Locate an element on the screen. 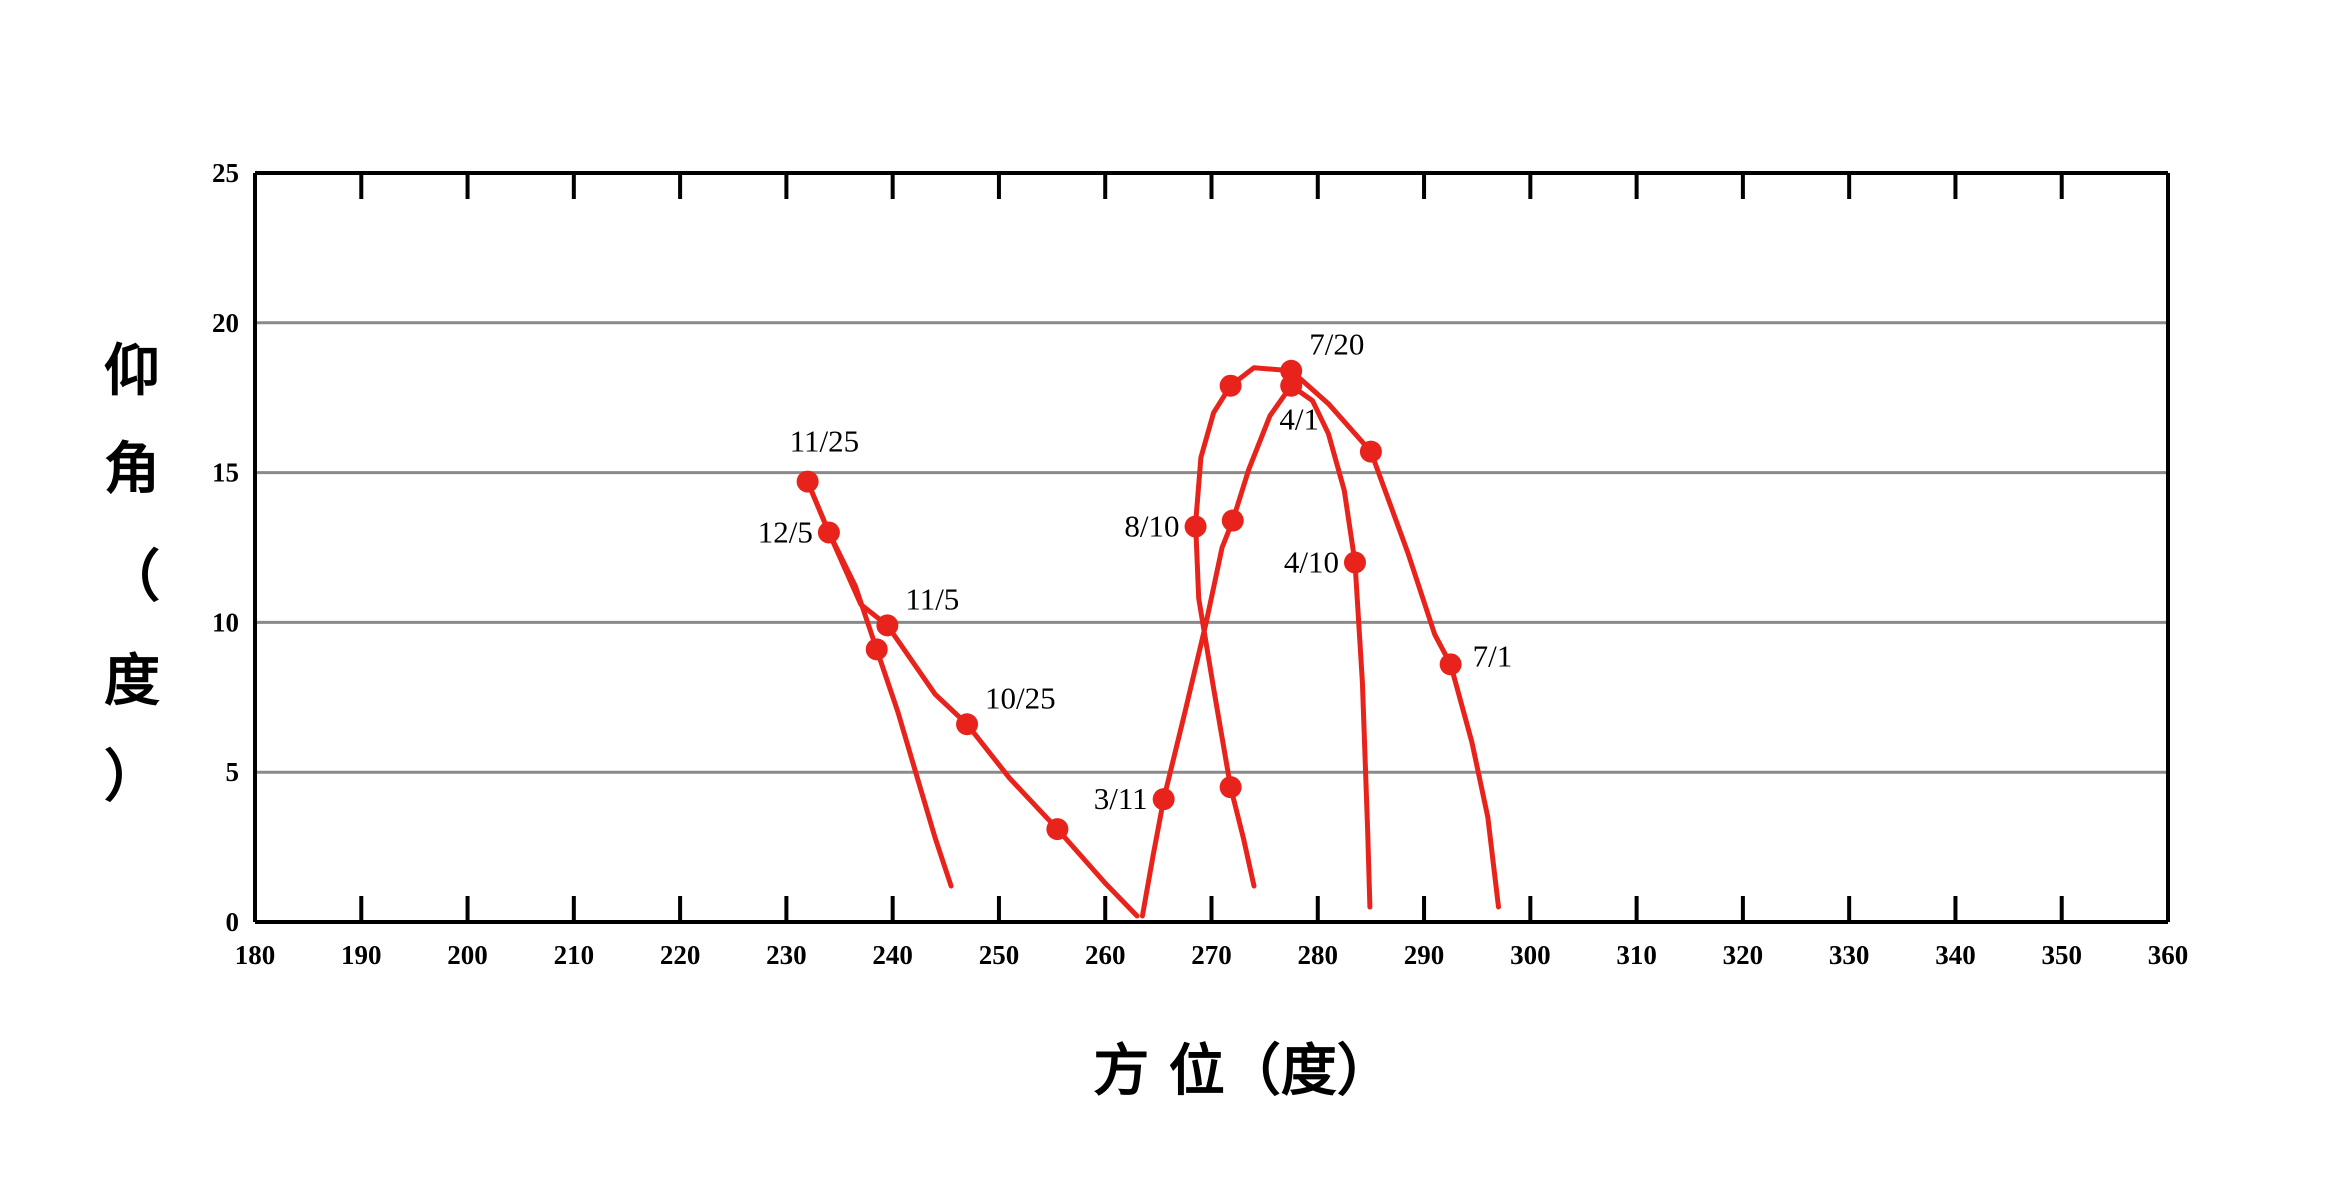  x-tick-label-200: 200 is located at coordinates (467, 955).